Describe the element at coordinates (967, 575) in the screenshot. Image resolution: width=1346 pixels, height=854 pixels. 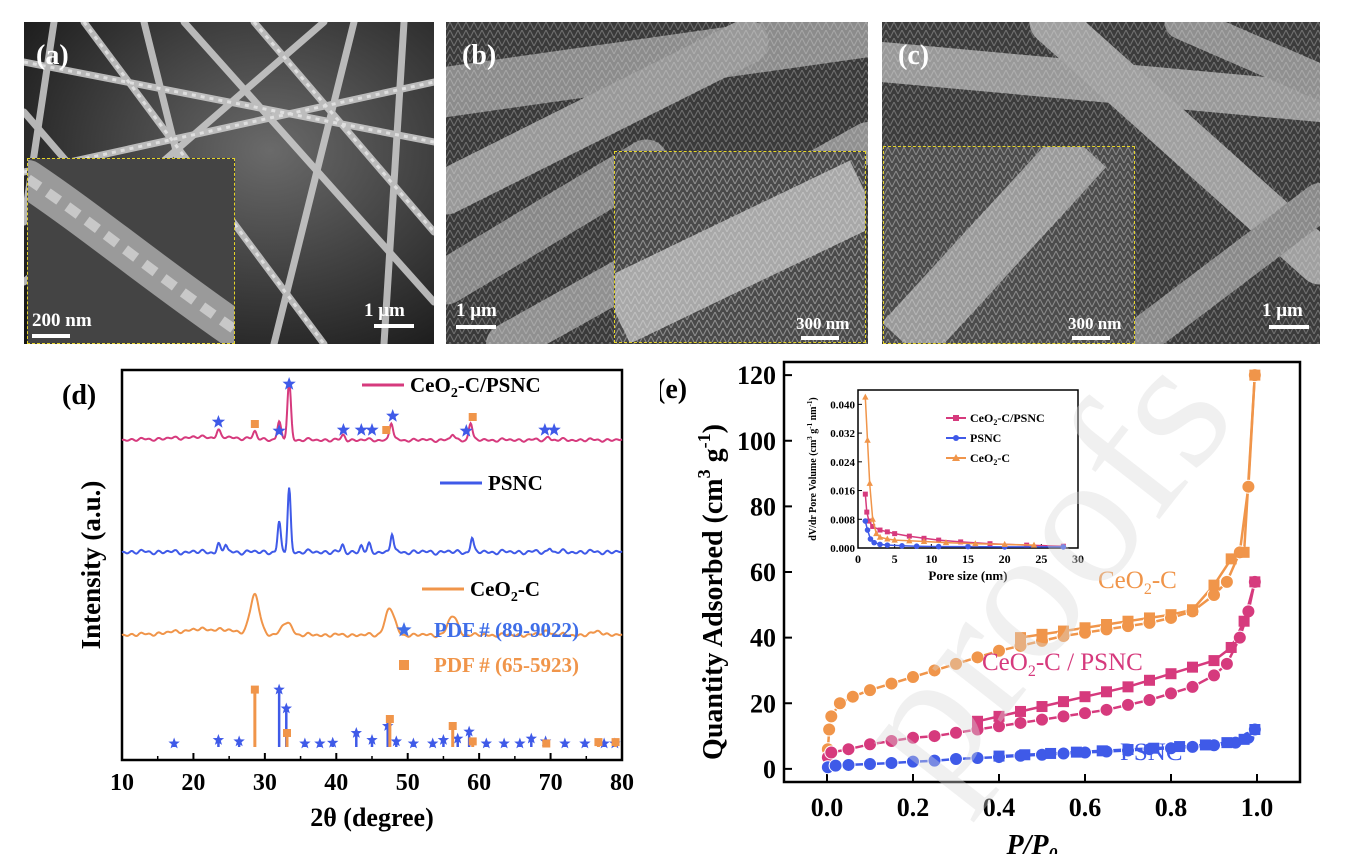
I see `inset-xaxis-label: Pore size (nm)` at that location.